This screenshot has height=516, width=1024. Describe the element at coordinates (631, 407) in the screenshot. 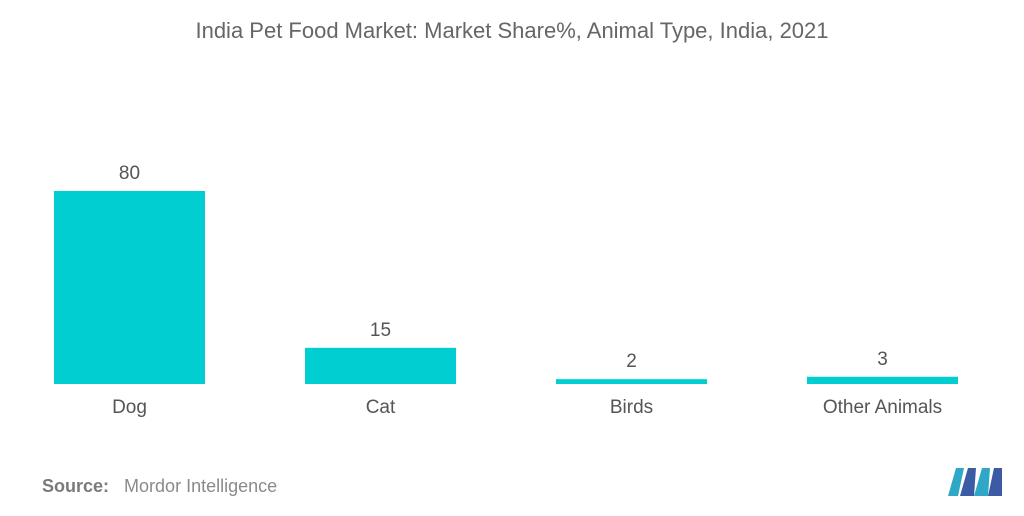

I see `category-label: Birds` at that location.